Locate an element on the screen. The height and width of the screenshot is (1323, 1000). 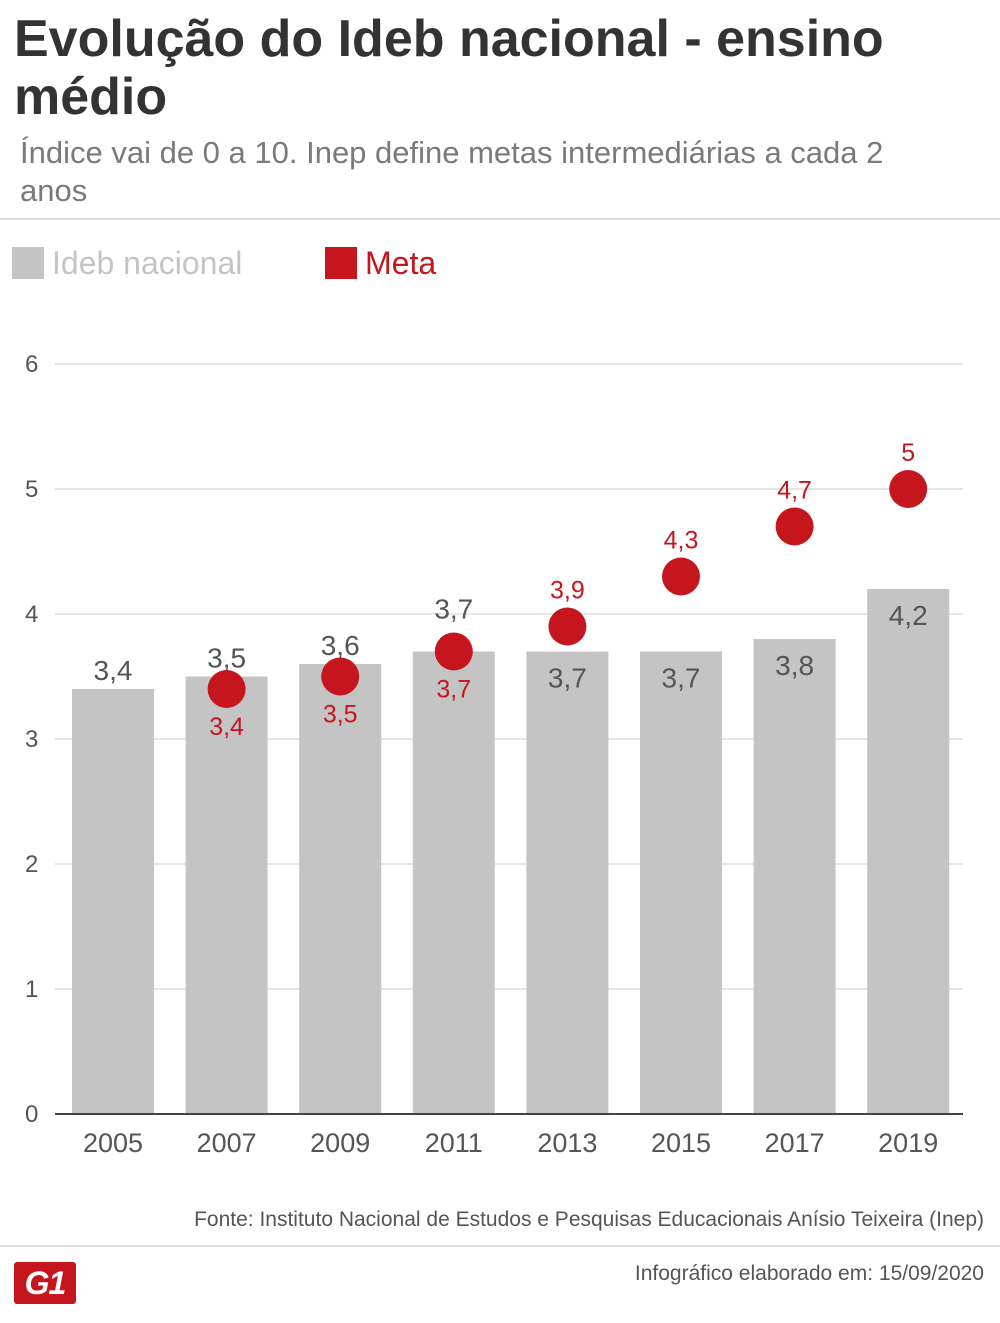
top-divider is located at coordinates (500, 219).